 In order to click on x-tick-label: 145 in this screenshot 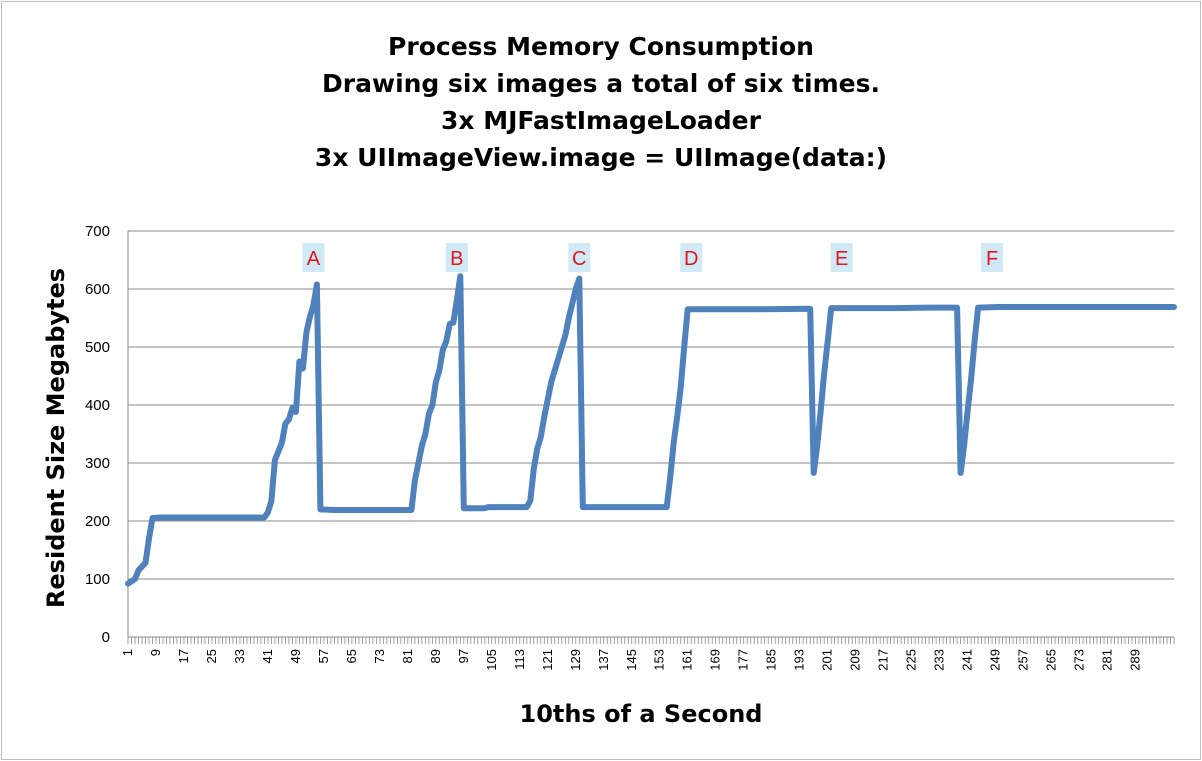, I will do `click(631, 660)`.